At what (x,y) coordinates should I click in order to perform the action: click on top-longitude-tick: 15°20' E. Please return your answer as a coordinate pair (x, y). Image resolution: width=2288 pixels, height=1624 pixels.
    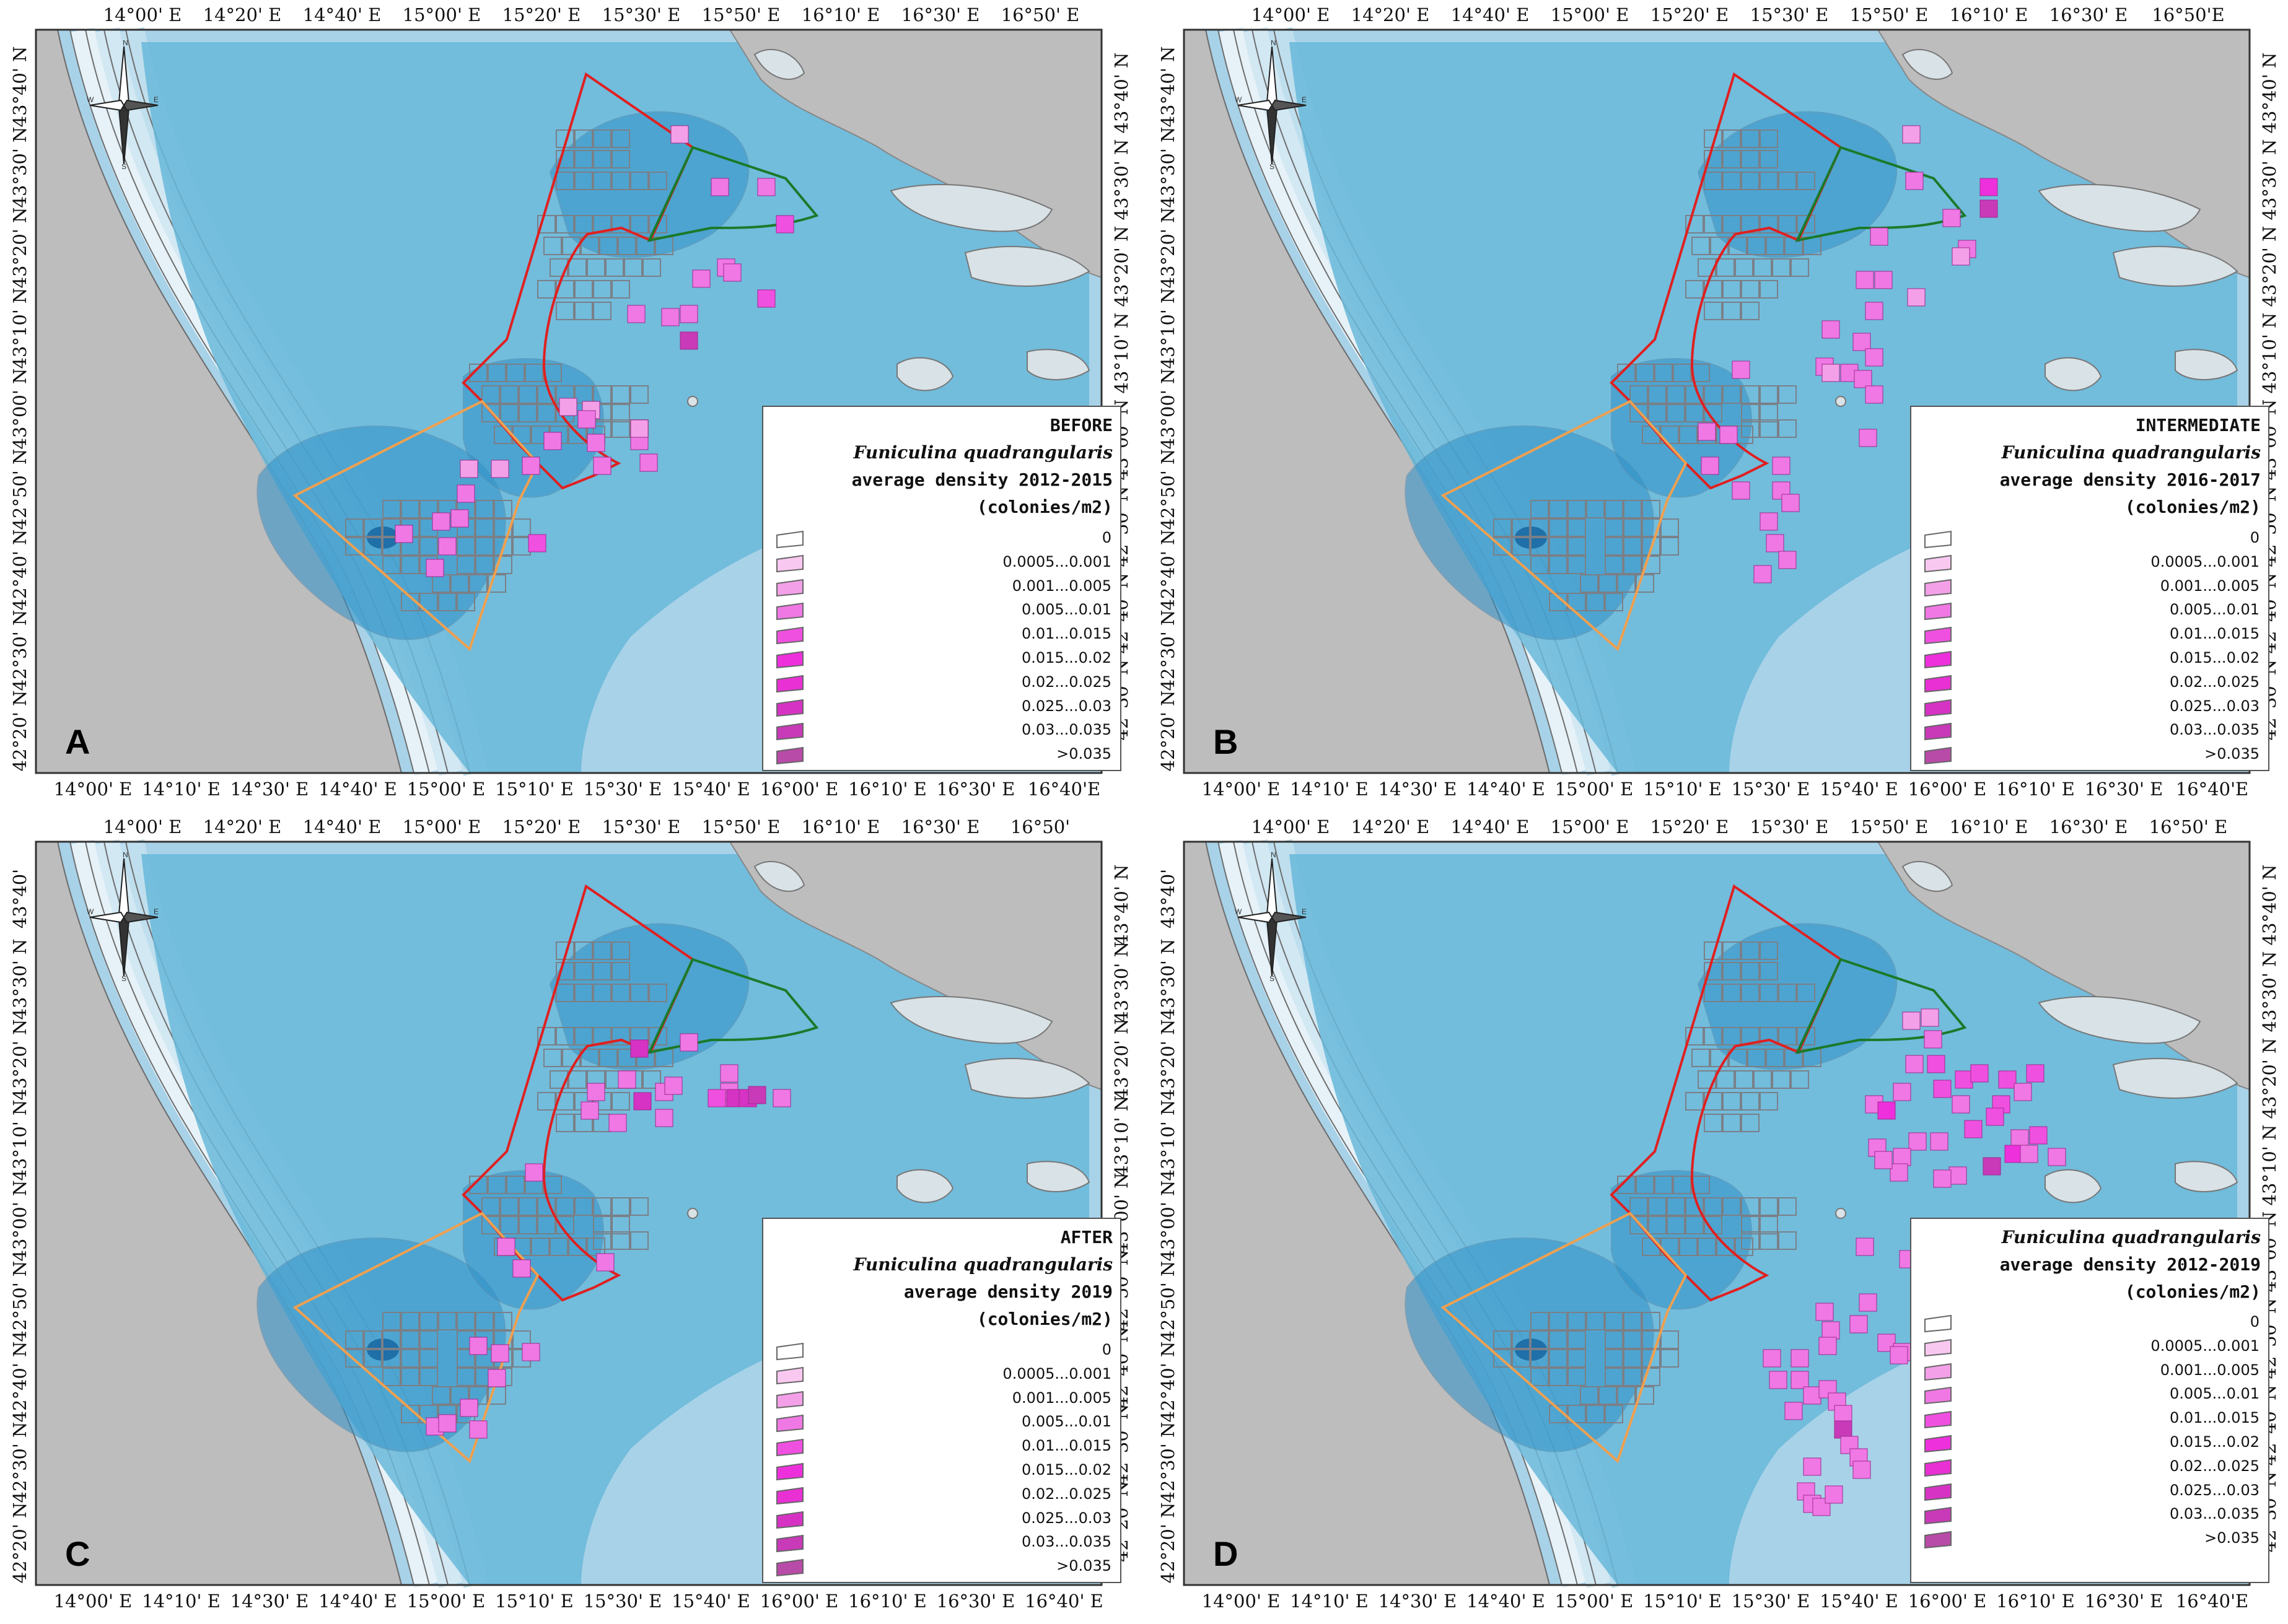
    Looking at the image, I should click on (1689, 826).